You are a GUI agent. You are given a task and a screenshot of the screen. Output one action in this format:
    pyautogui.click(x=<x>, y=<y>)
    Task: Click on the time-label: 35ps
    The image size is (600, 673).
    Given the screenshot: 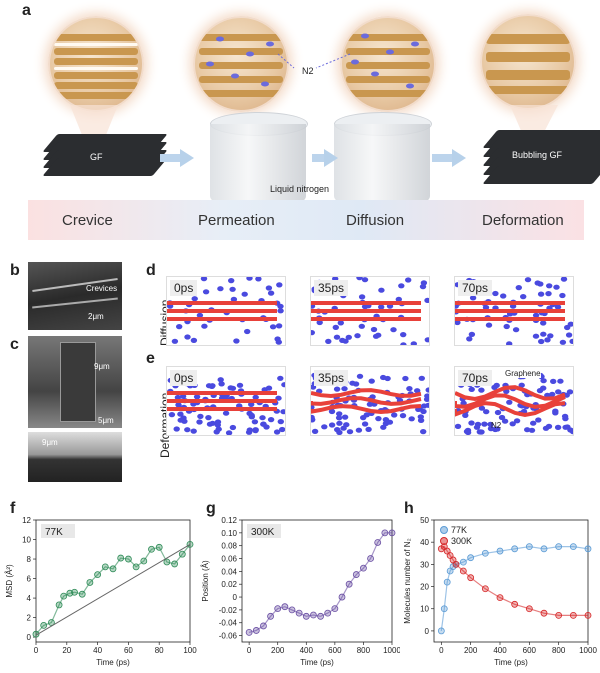 What is the action you would take?
    pyautogui.click(x=331, y=288)
    